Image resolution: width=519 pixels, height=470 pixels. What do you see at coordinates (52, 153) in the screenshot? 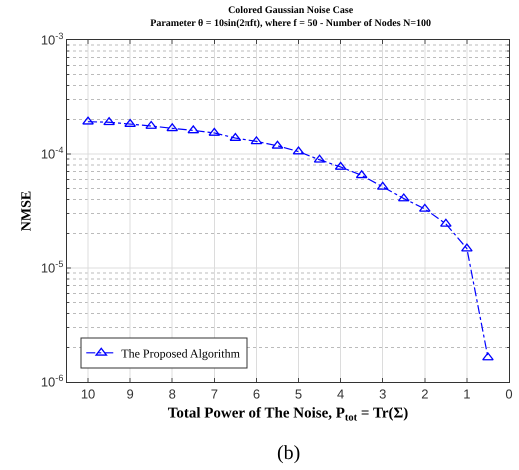
I see `y-tick-label: 10$^{-4}$` at bounding box center [52, 153].